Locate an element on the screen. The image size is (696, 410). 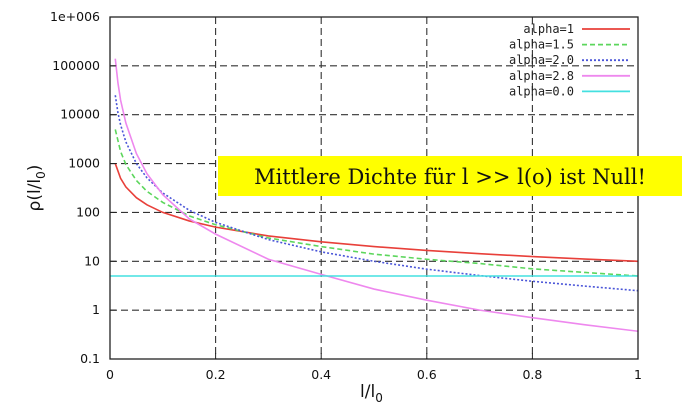
annotation-callout: Mittlere Dichte für l >> l(o) ist Null! is located at coordinates (450, 176).